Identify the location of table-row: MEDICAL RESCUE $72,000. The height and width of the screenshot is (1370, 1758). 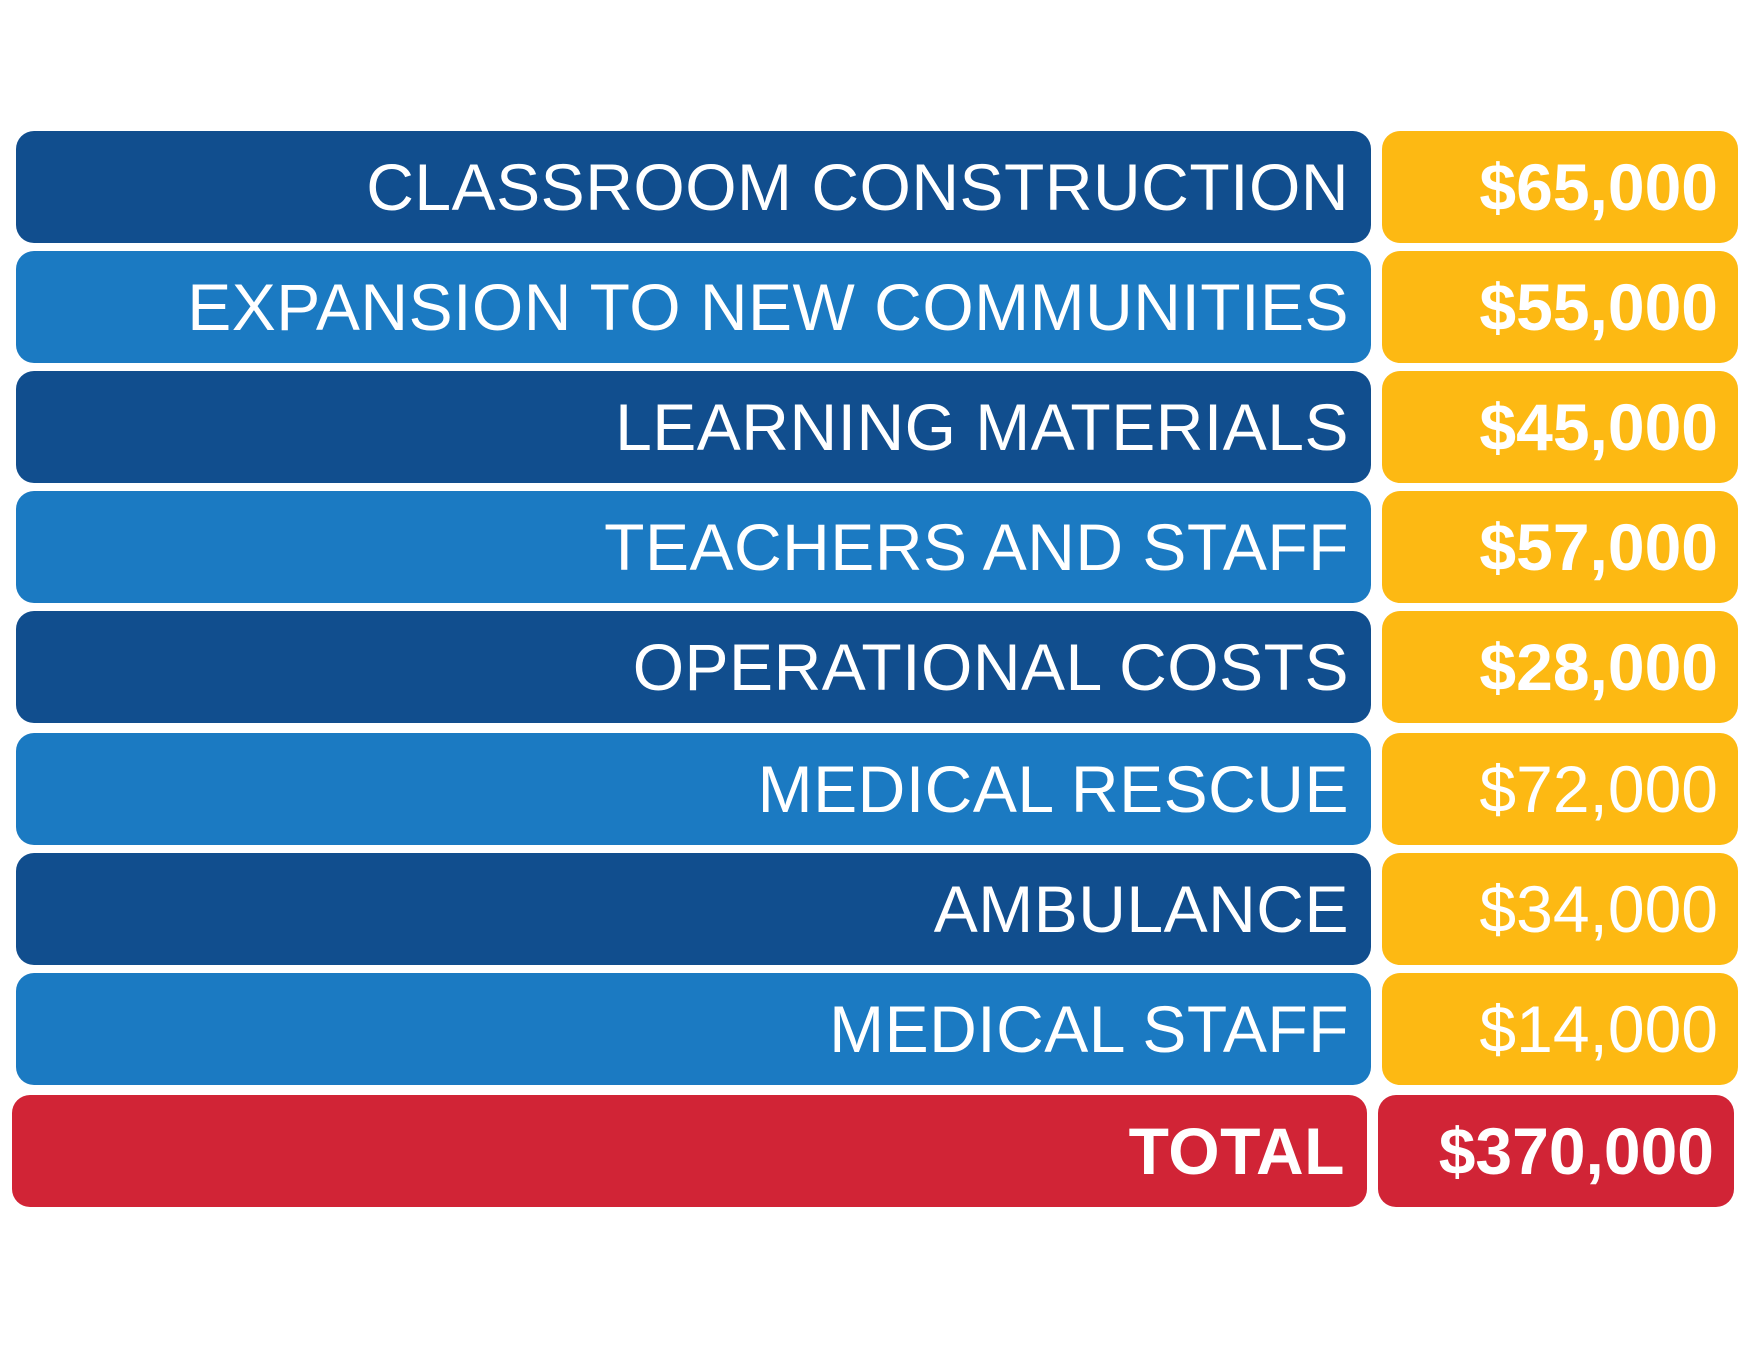
(879, 789).